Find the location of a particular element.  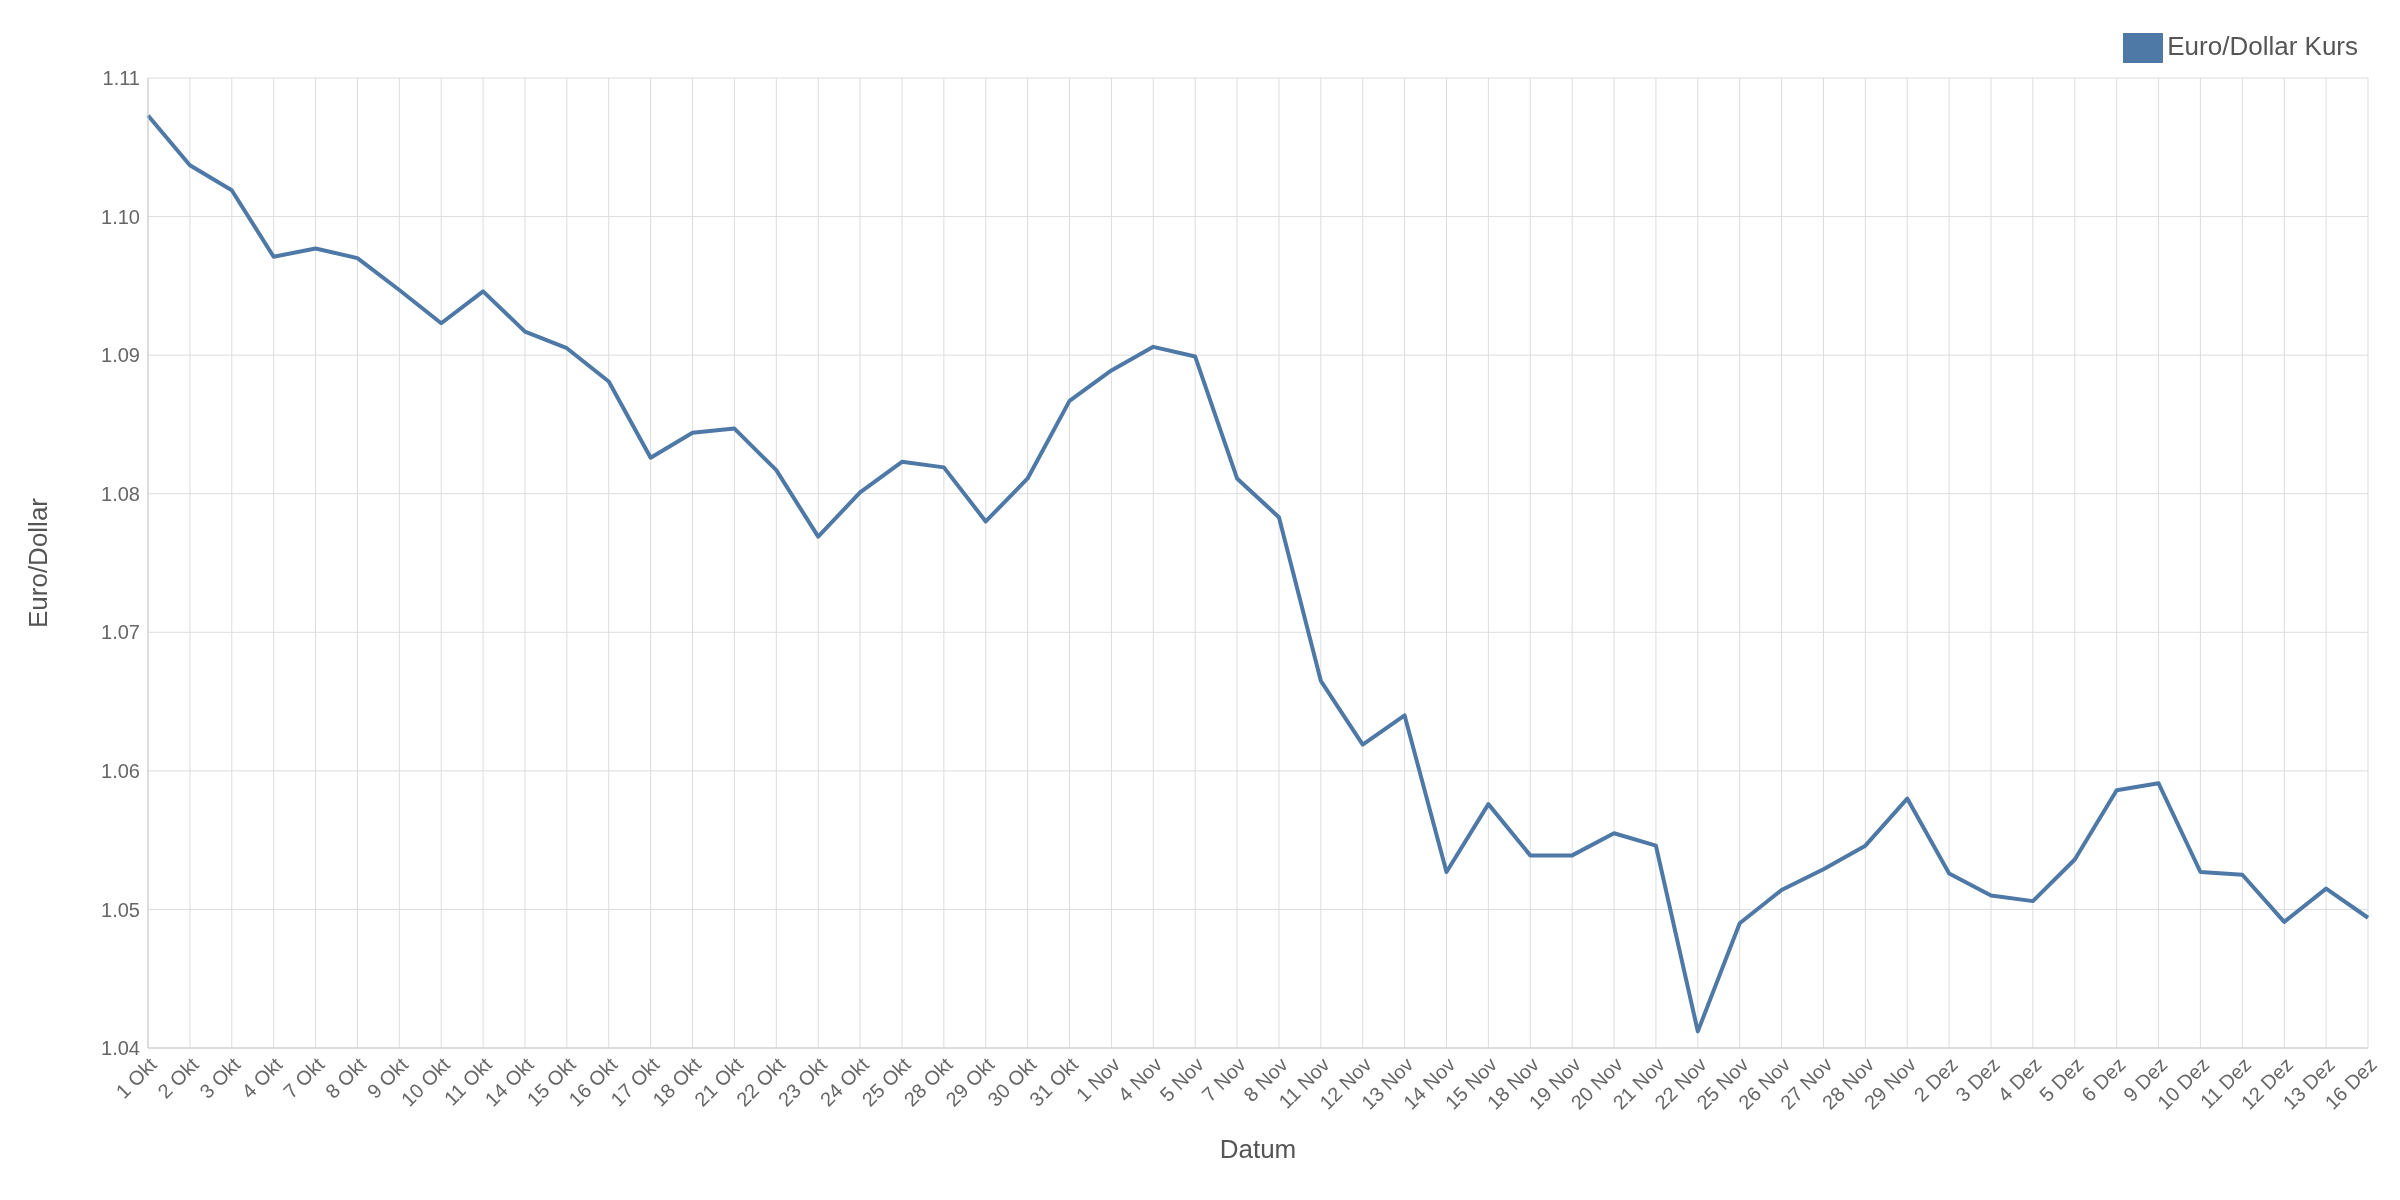

y-tick-label: 1.04 is located at coordinates (120, 1048).